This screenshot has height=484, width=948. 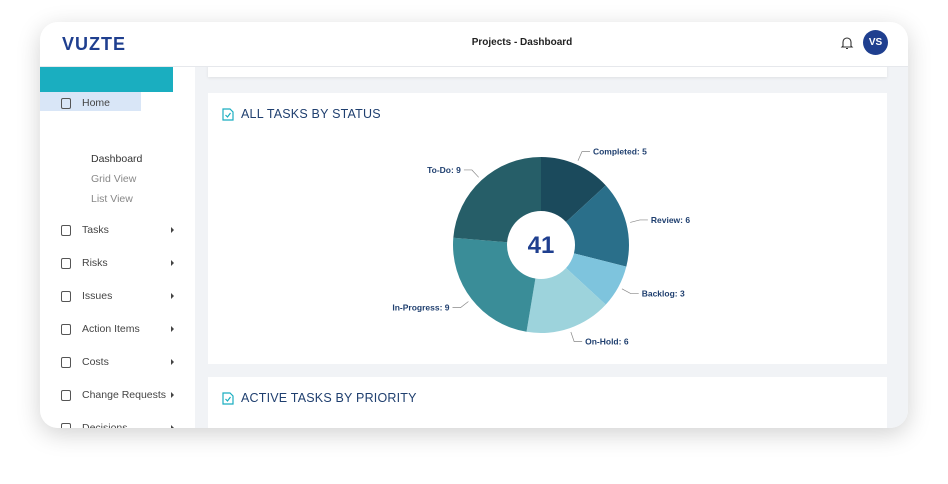 I want to click on data-label: To-Do: 9, so click(x=444, y=170).